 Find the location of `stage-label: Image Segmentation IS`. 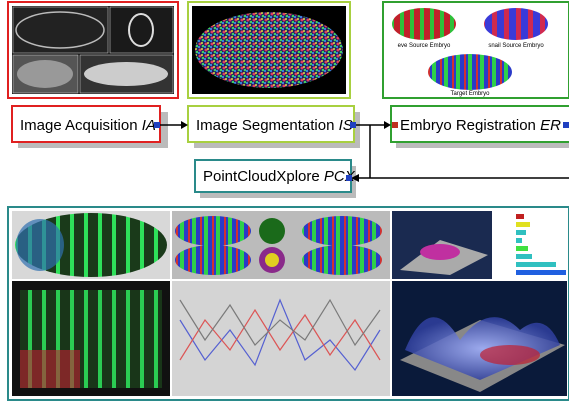

stage-label: Image Segmentation IS is located at coordinates (274, 125).